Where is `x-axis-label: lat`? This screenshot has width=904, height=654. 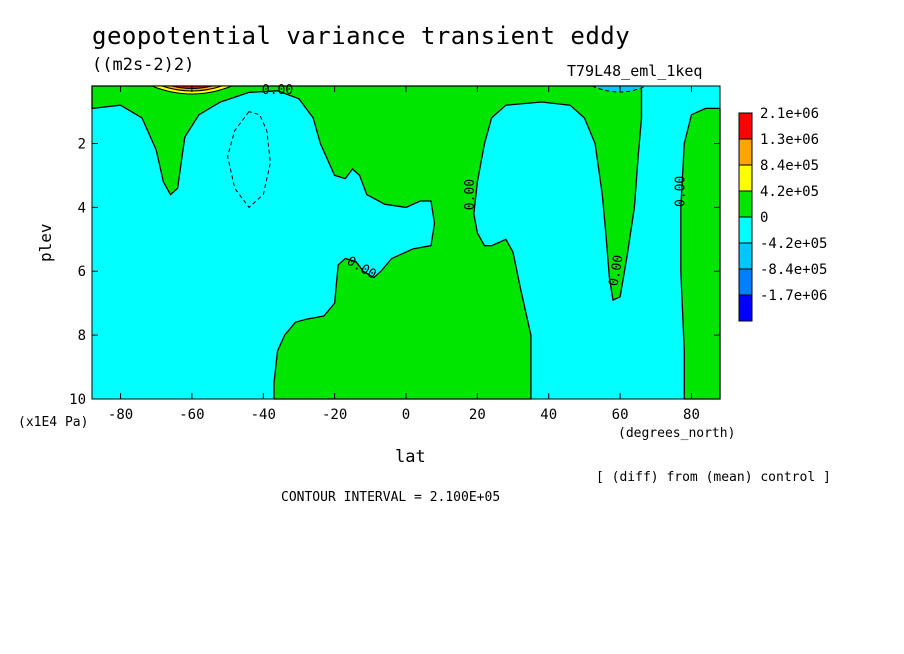
x-axis-label: lat is located at coordinates (410, 457).